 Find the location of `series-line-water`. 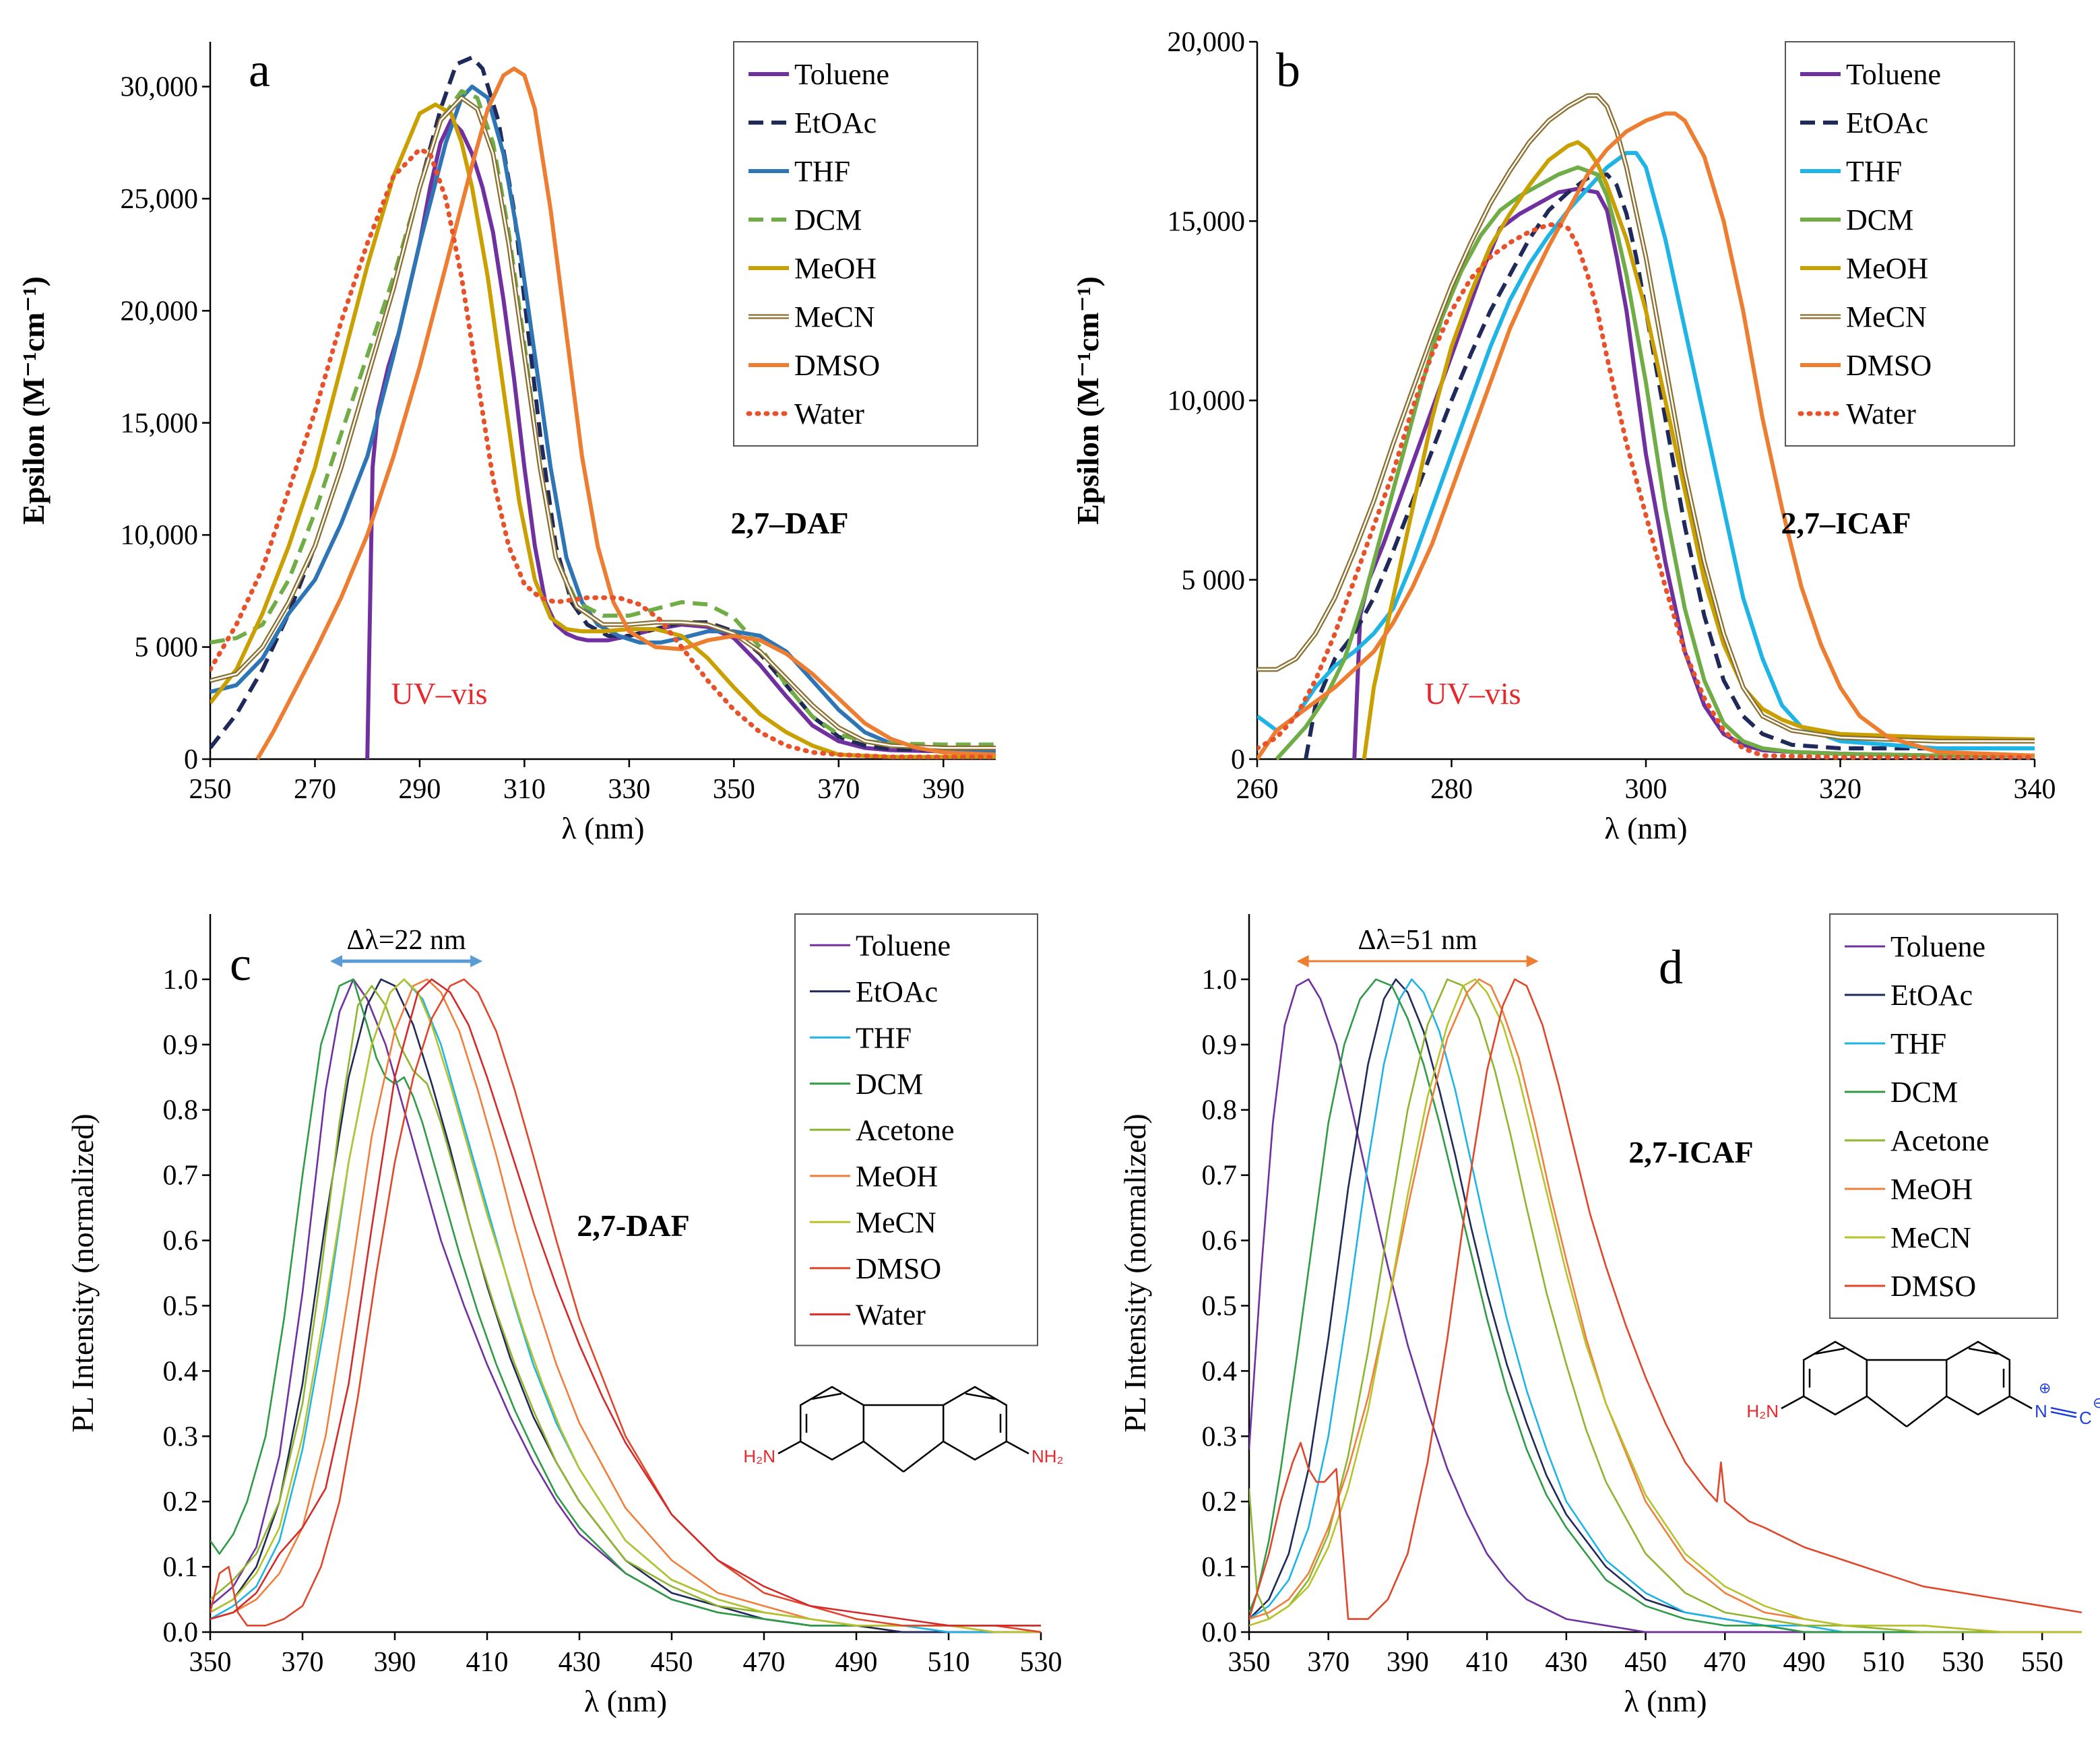

series-line-water is located at coordinates (603, 453).